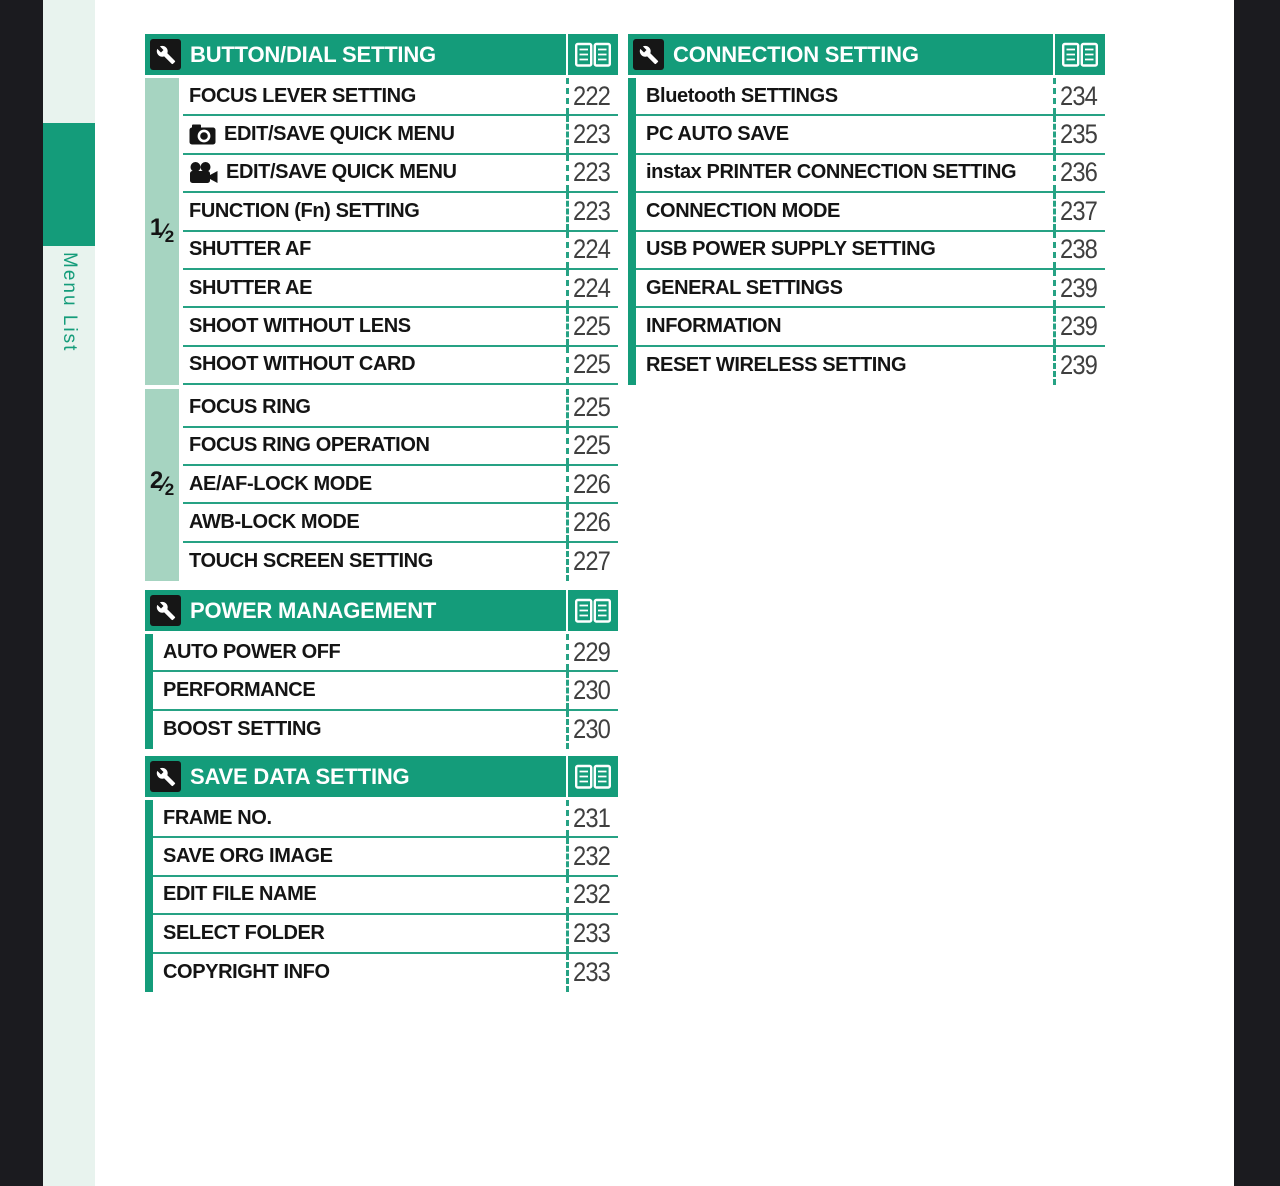 This screenshot has width=1280, height=1186. I want to click on page-number-cell: 229, so click(592, 652).